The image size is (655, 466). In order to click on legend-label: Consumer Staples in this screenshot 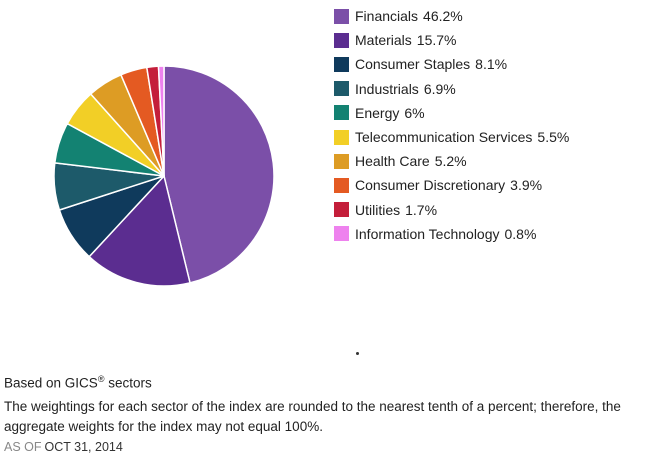, I will do `click(413, 64)`.